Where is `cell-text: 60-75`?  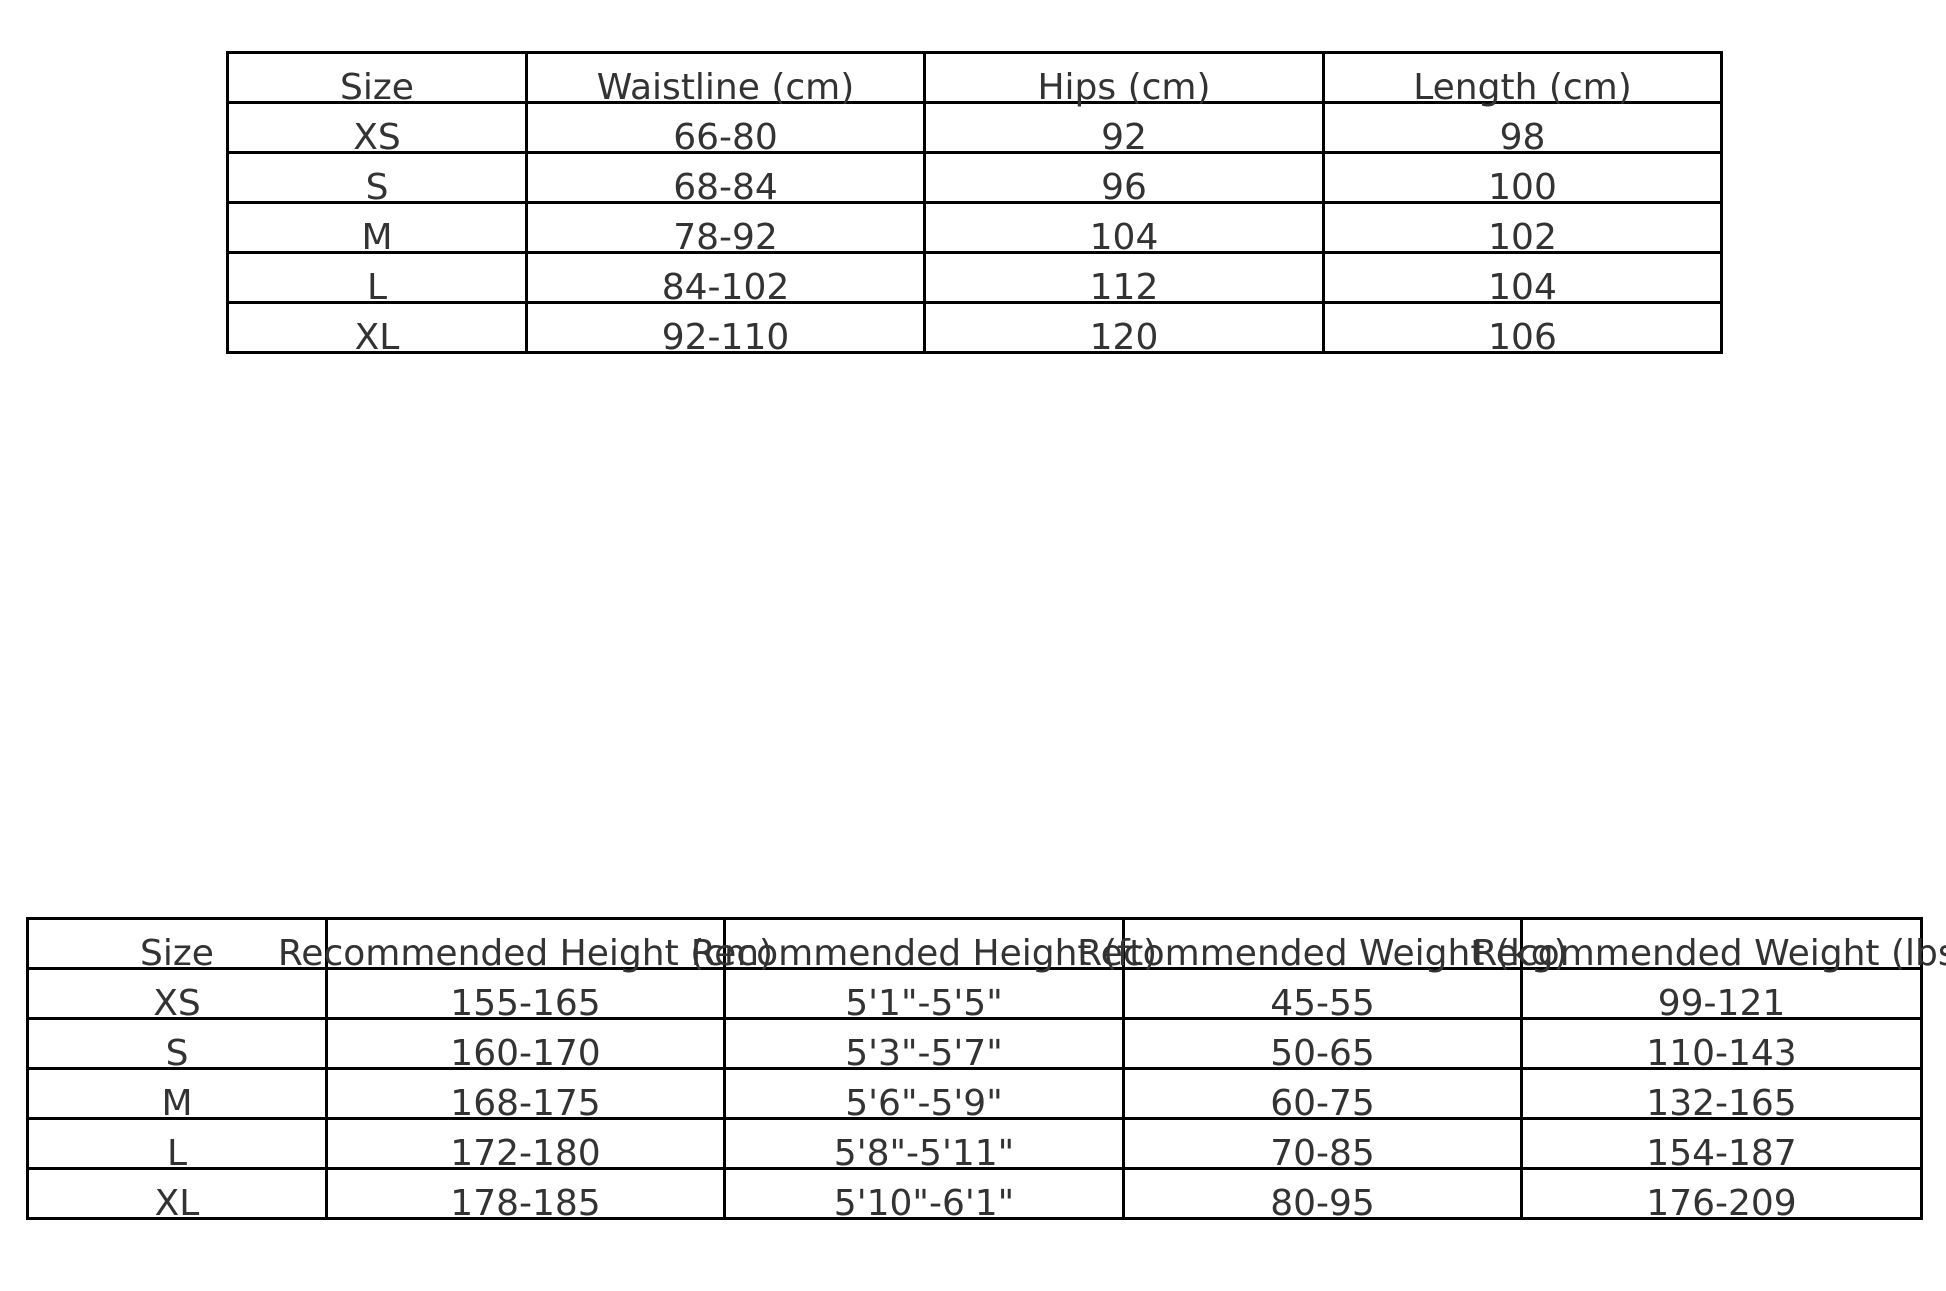
cell-text: 60-75 is located at coordinates (1322, 1103).